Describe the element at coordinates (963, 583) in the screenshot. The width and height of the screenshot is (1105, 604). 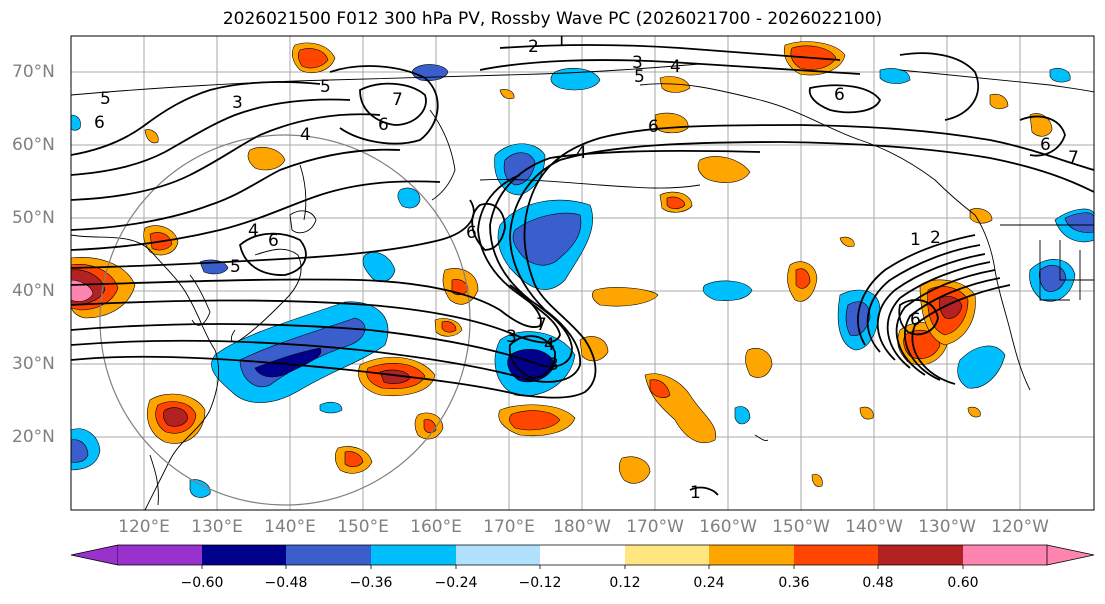
I see `colorbar-tick: 0.60` at that location.